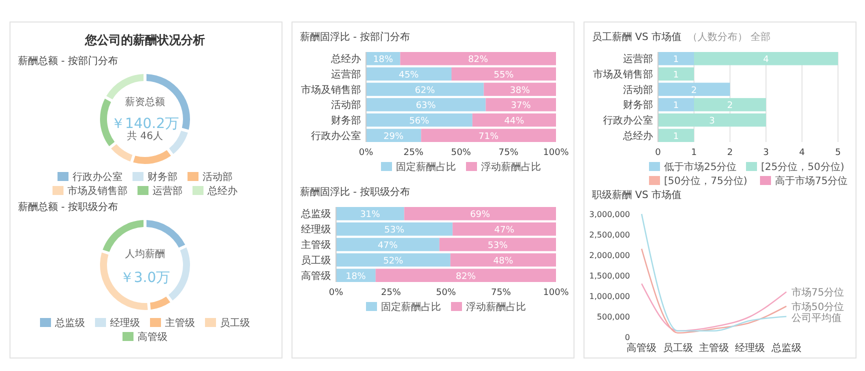 This screenshot has width=865, height=371. I want to click on data-label: 44%, so click(514, 121).